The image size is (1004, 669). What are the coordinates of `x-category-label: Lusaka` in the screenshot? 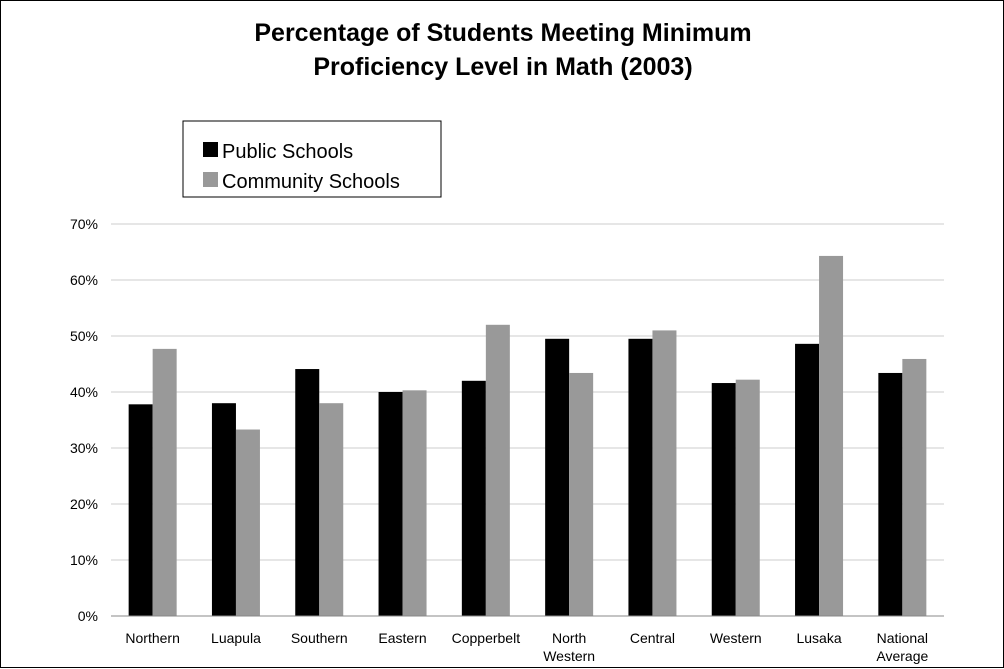 It's located at (818, 638).